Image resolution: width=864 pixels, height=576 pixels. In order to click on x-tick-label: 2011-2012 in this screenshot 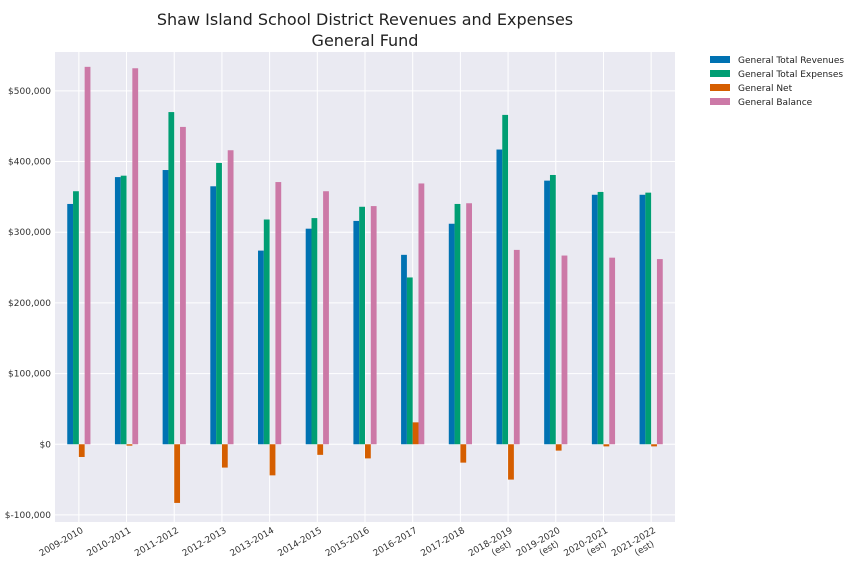, I will do `click(156, 542)`.